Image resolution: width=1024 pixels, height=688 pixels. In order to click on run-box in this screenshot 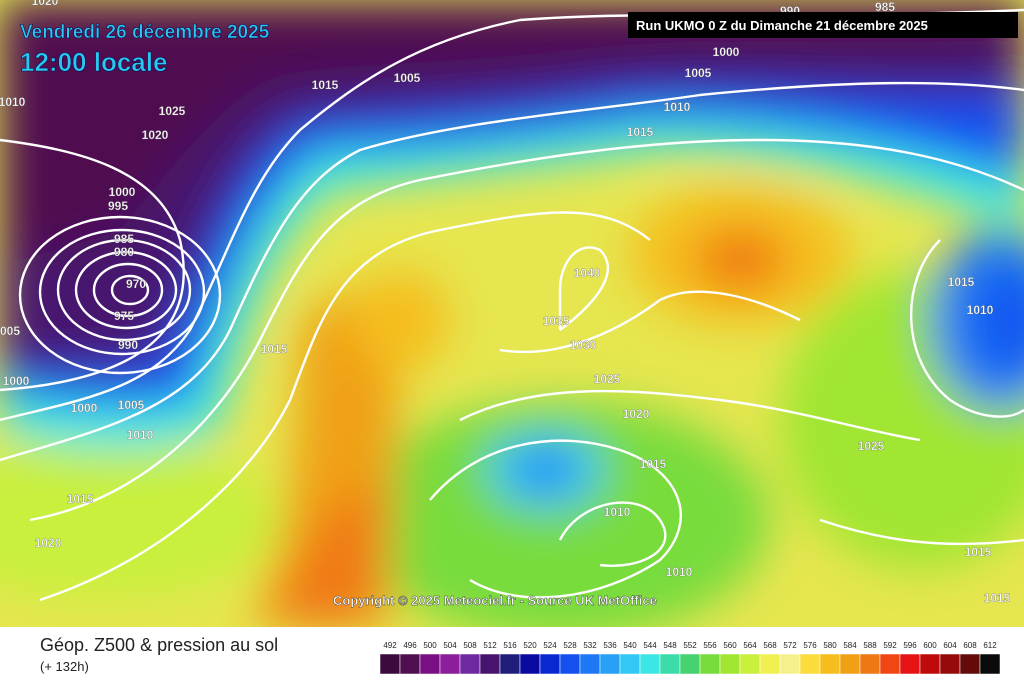, I will do `click(823, 25)`.